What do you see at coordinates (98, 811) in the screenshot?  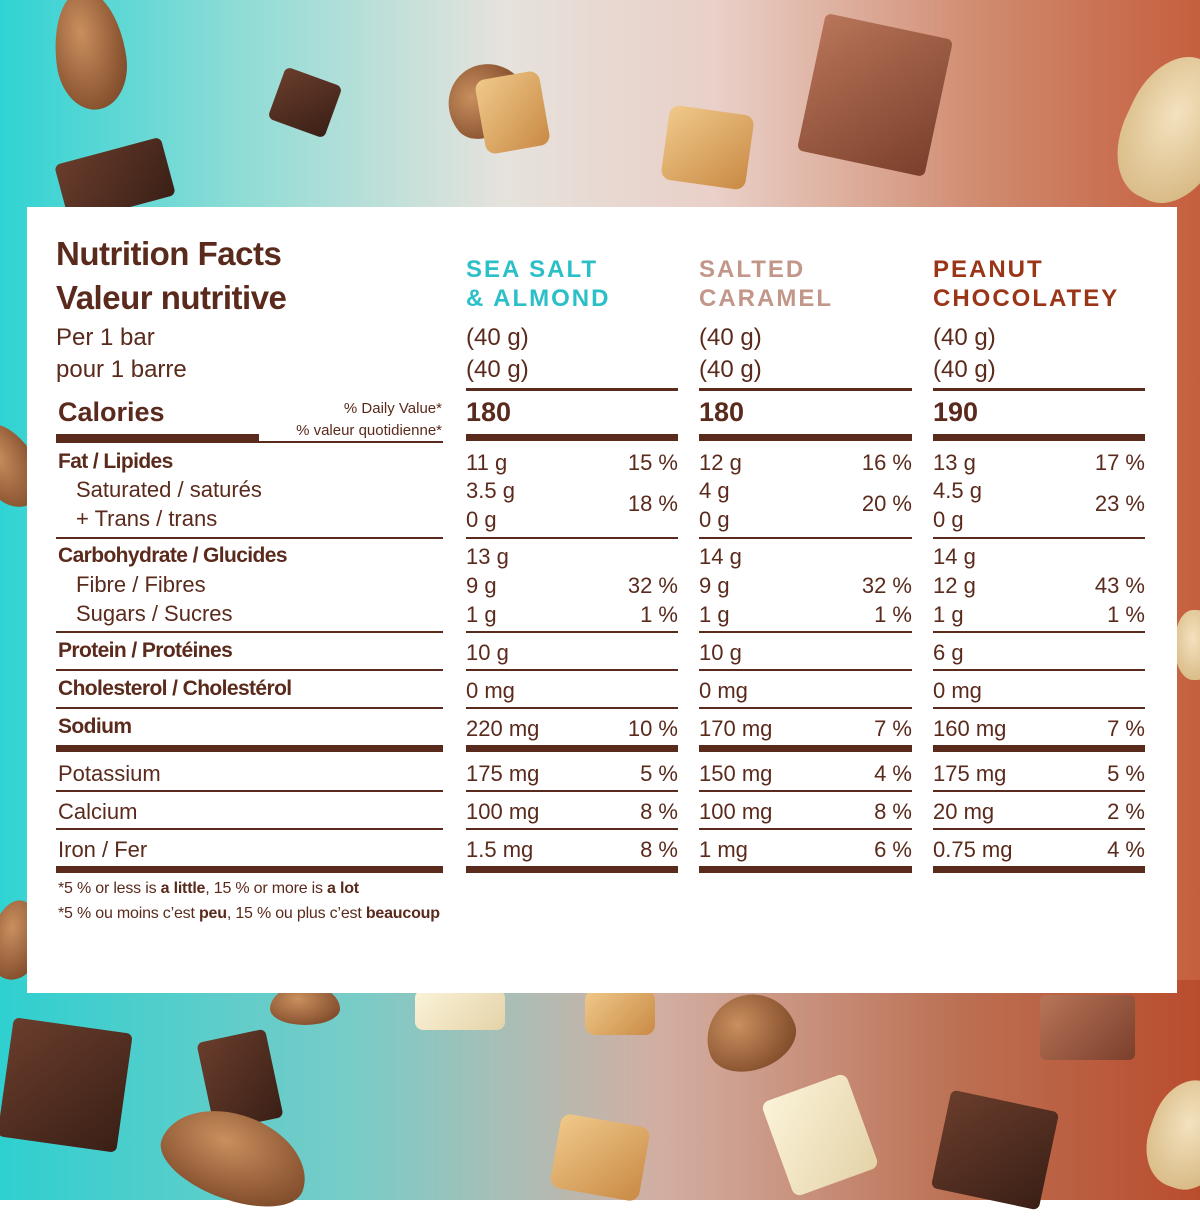 I see `calcium-label: Calcium` at bounding box center [98, 811].